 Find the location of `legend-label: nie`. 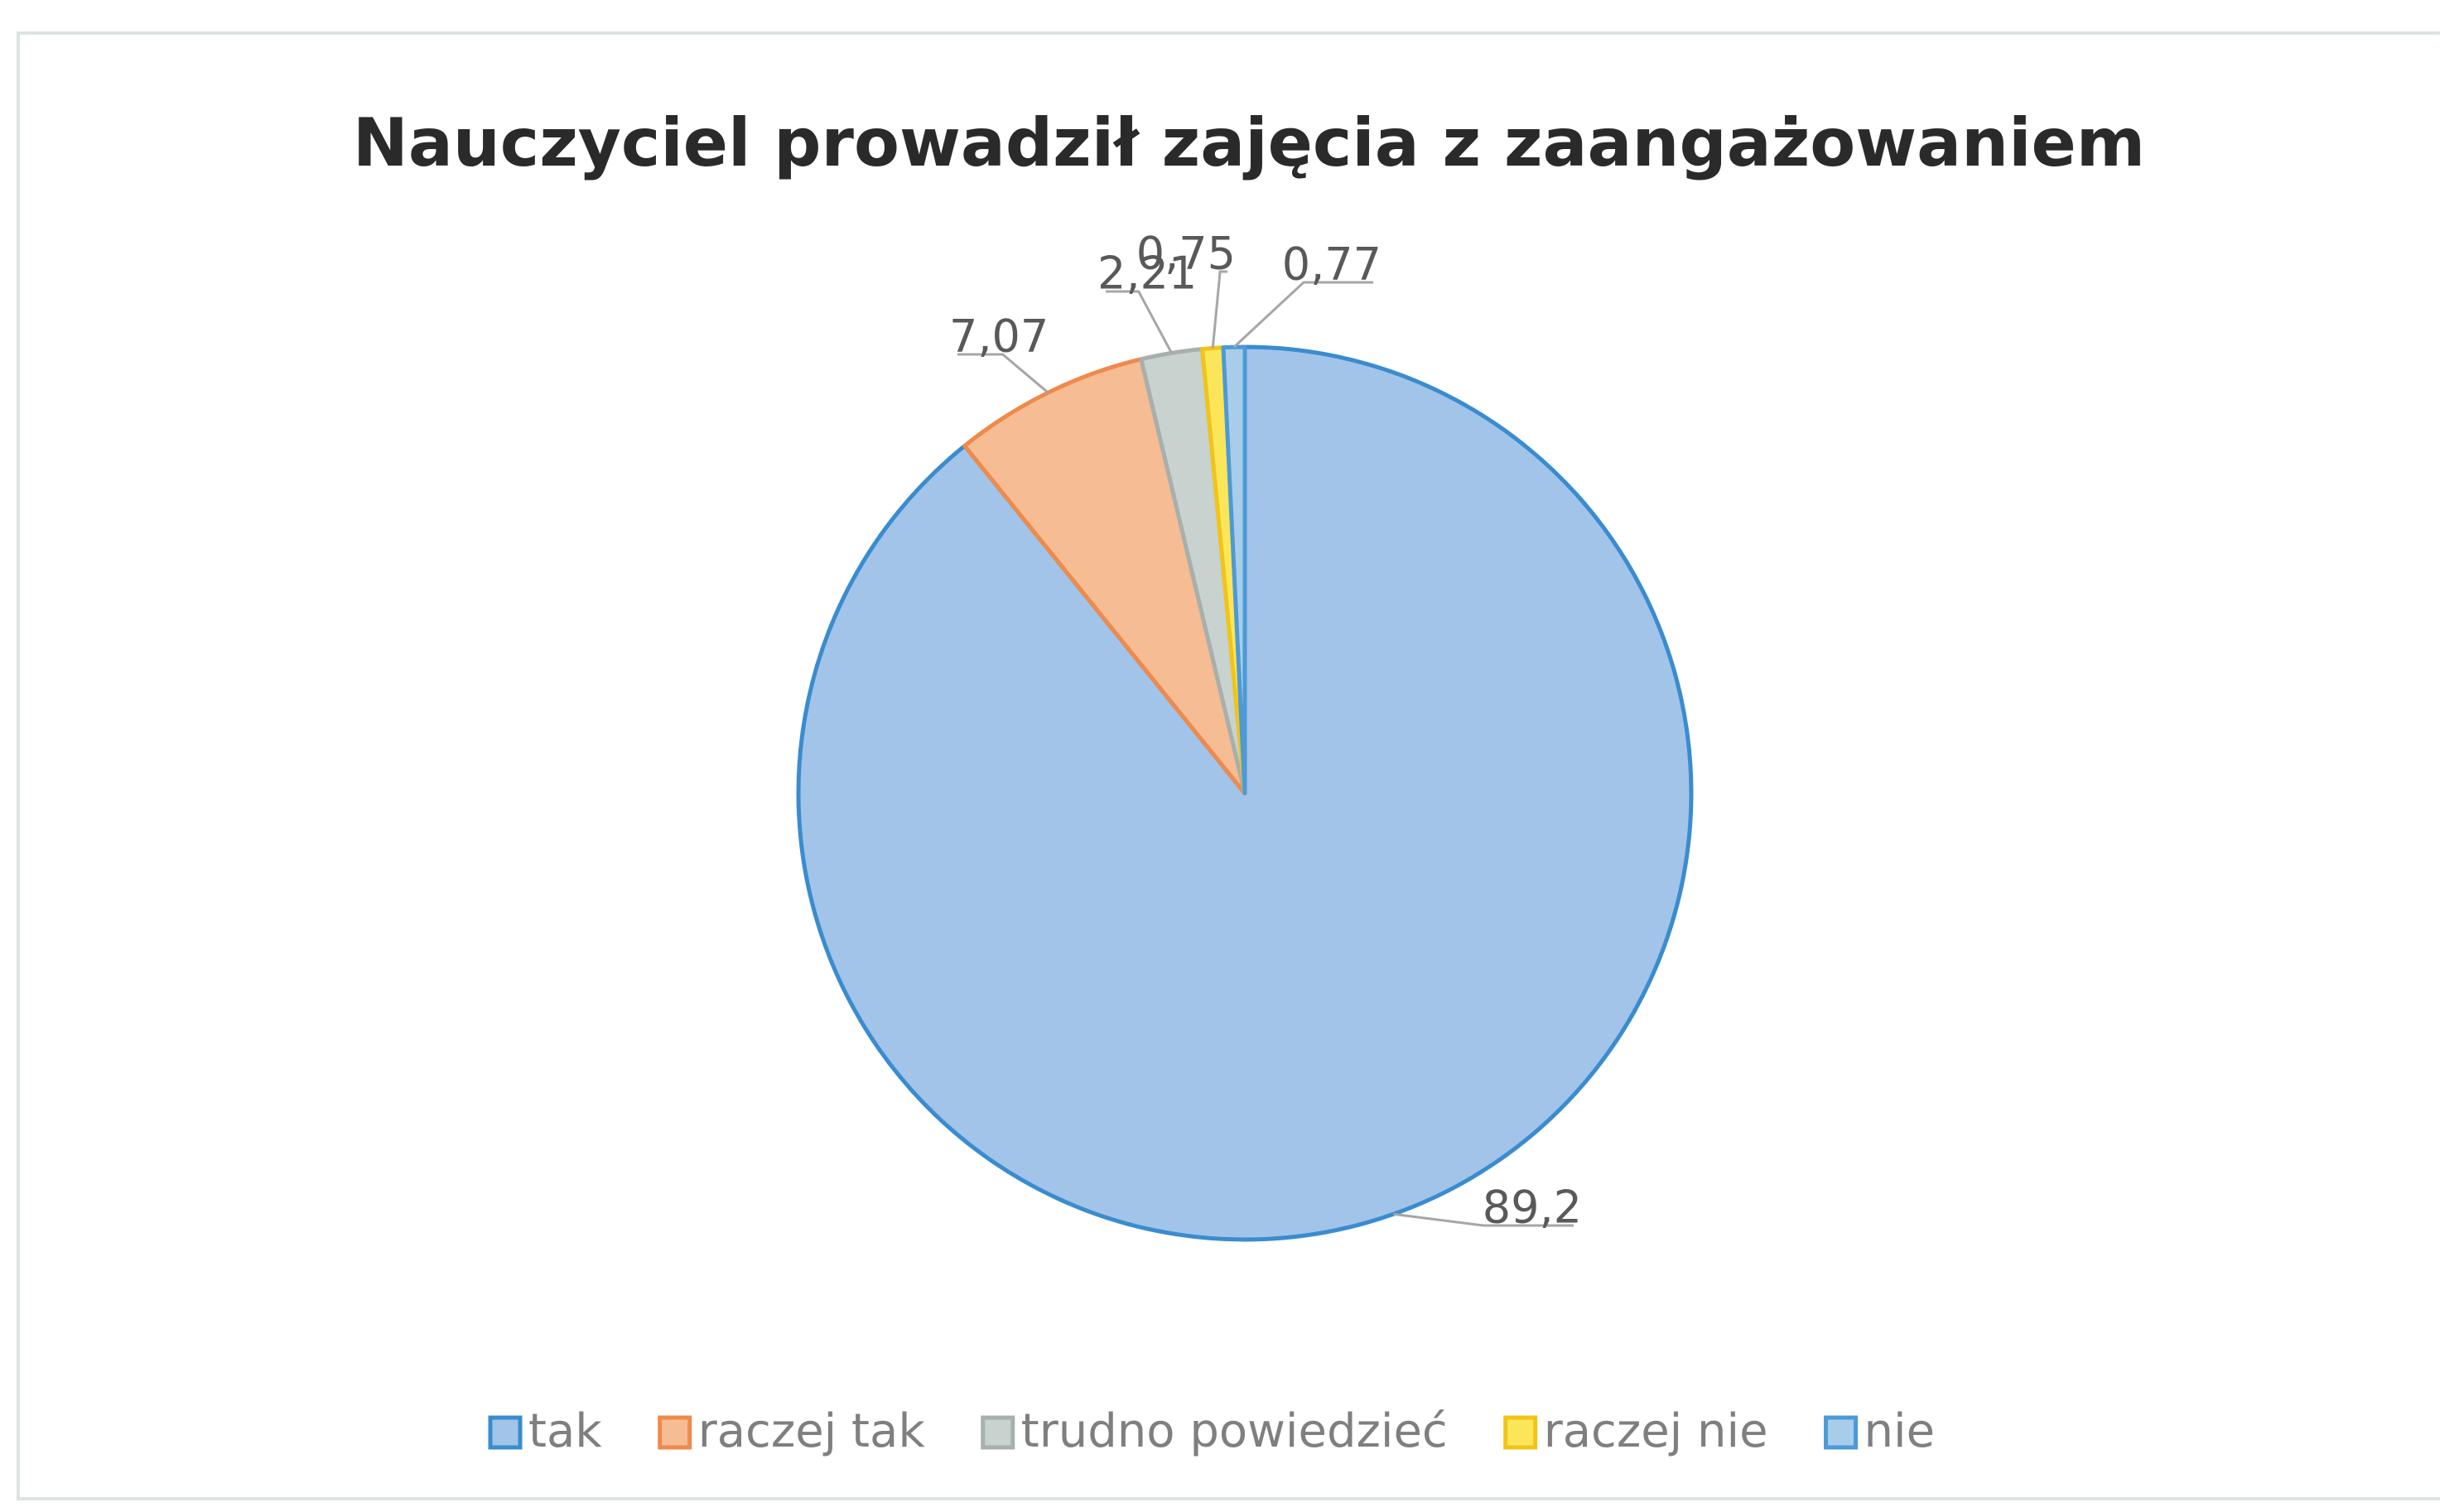

legend-label: nie is located at coordinates (1900, 1431).